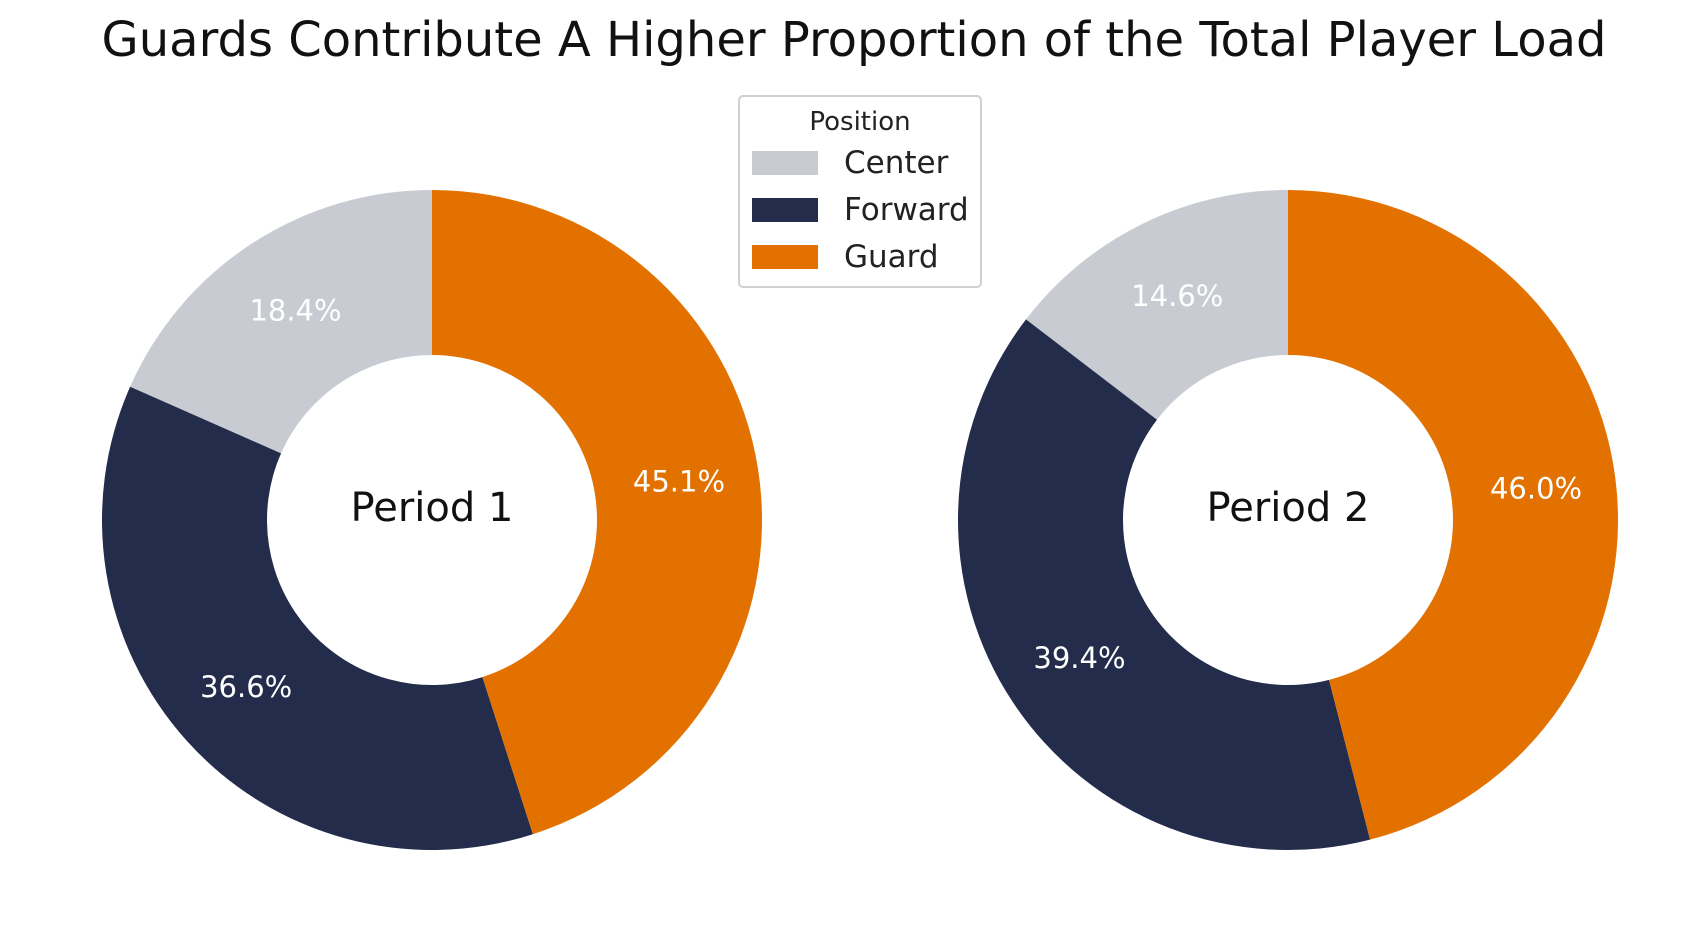  I want to click on slice-label-forward: 36.6%, so click(246, 687).